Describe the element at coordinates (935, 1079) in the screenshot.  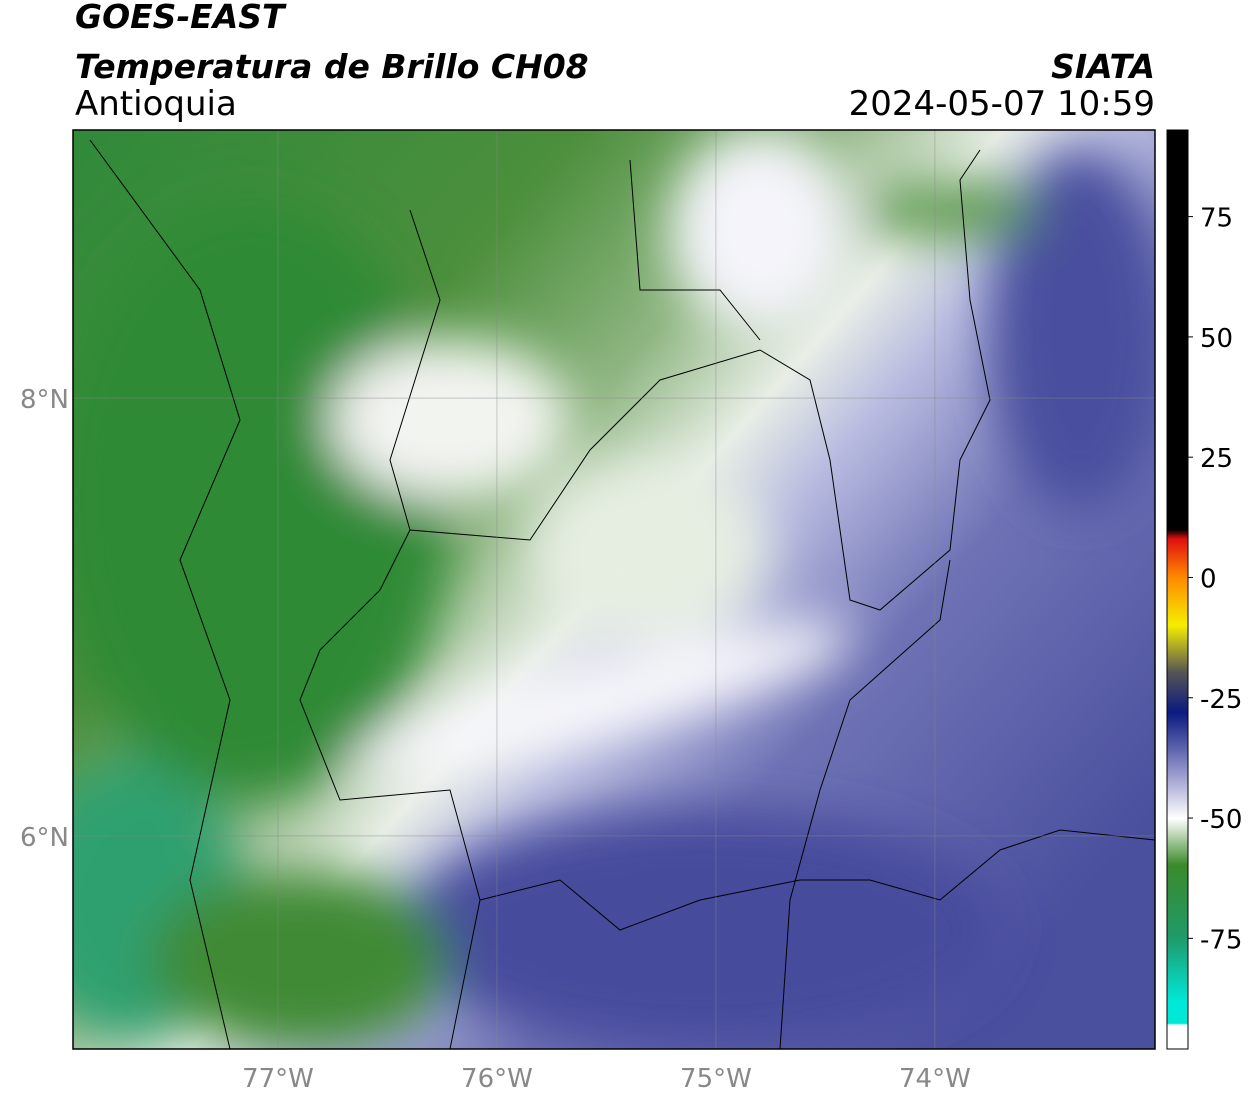
I see `lon-label: 74°W` at that location.